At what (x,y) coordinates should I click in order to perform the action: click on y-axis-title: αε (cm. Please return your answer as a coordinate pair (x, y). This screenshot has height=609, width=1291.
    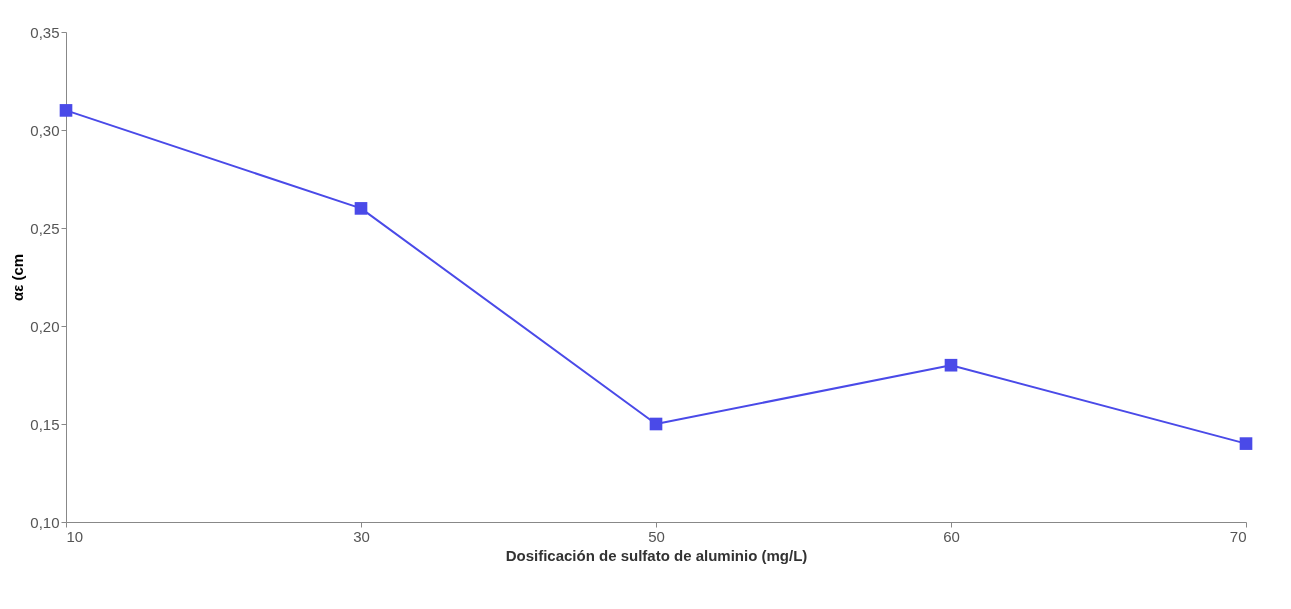
    Looking at the image, I should click on (18, 277).